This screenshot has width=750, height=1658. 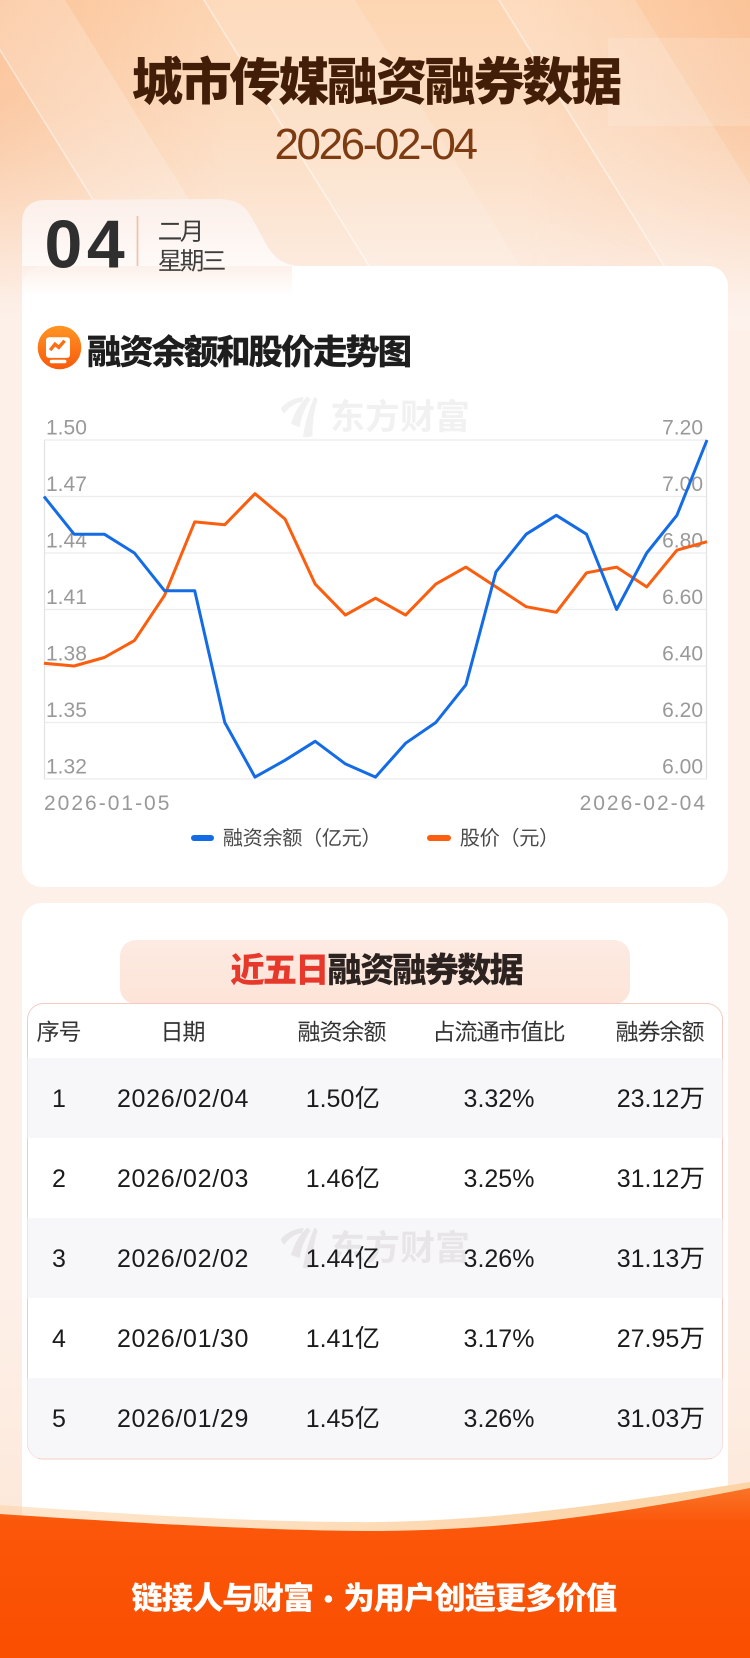 What do you see at coordinates (66, 766) in the screenshot?
I see `svg-text: 1.32` at bounding box center [66, 766].